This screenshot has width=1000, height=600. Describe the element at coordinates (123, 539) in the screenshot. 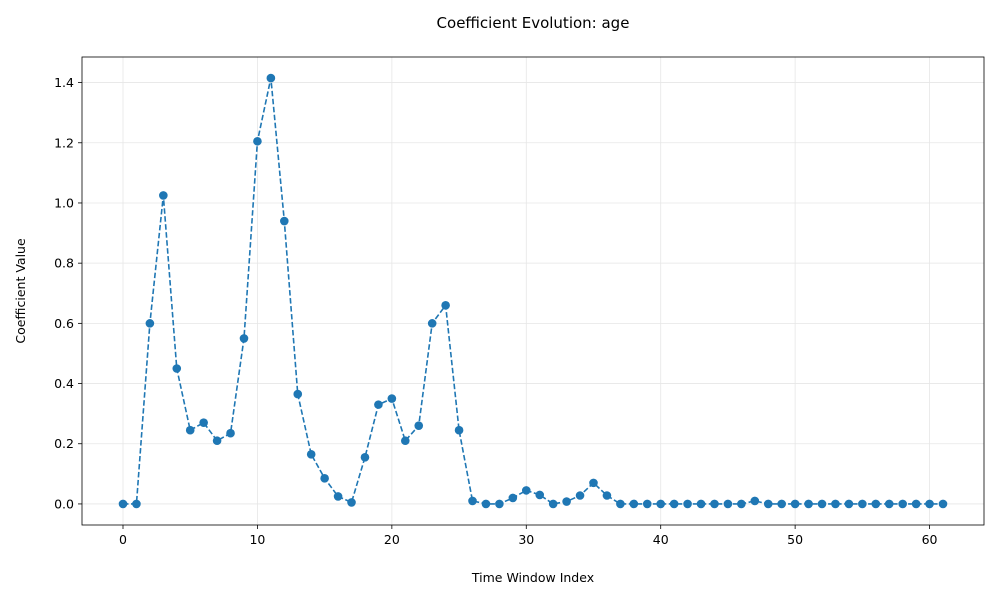

I see `x-tick-label: 0` at that location.